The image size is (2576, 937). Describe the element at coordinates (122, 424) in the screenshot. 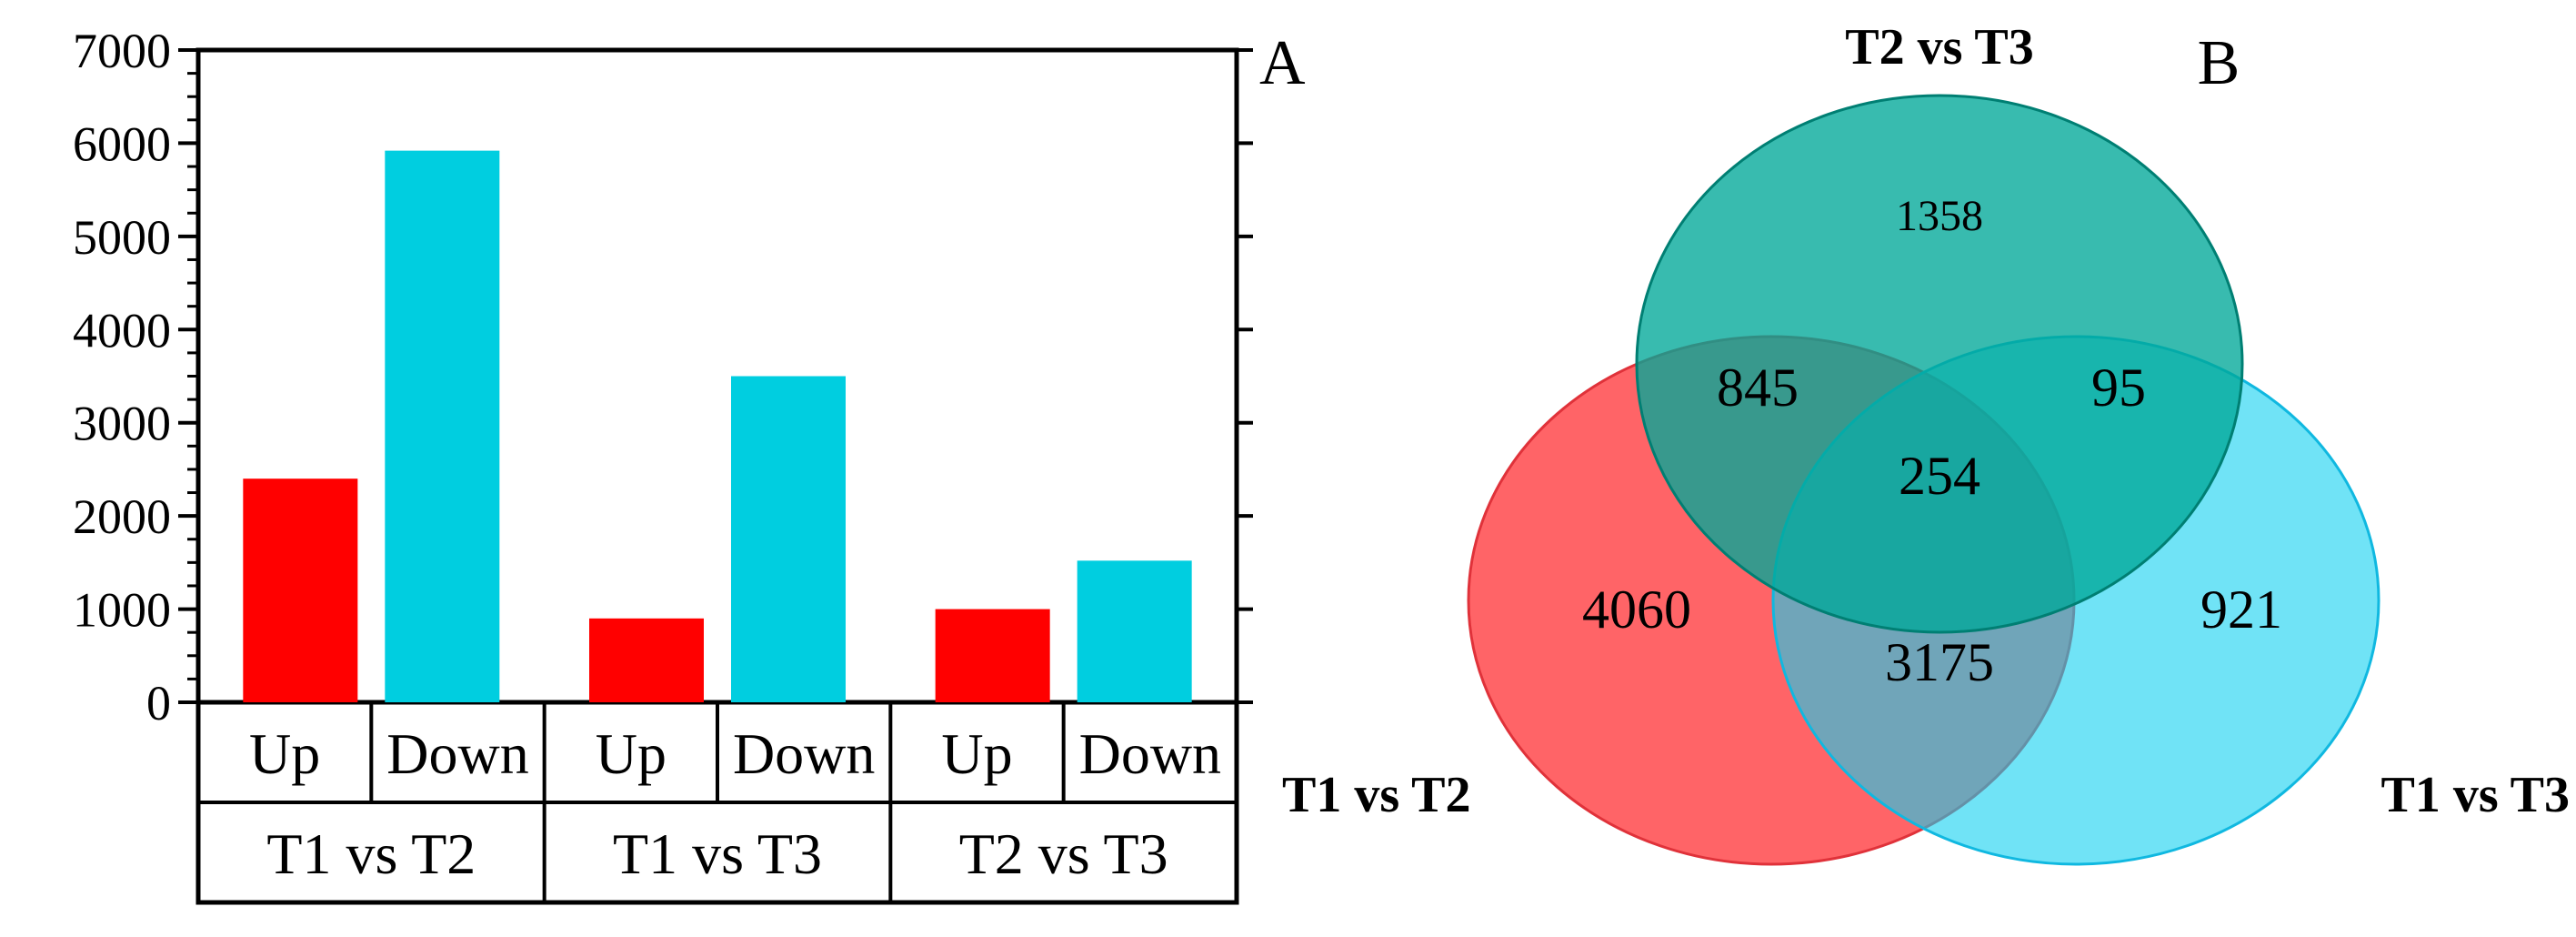

I see `y-tick-label: 3000` at that location.